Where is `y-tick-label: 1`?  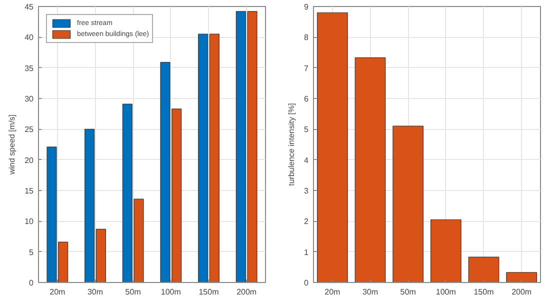 y-tick-label: 1 is located at coordinates (307, 252).